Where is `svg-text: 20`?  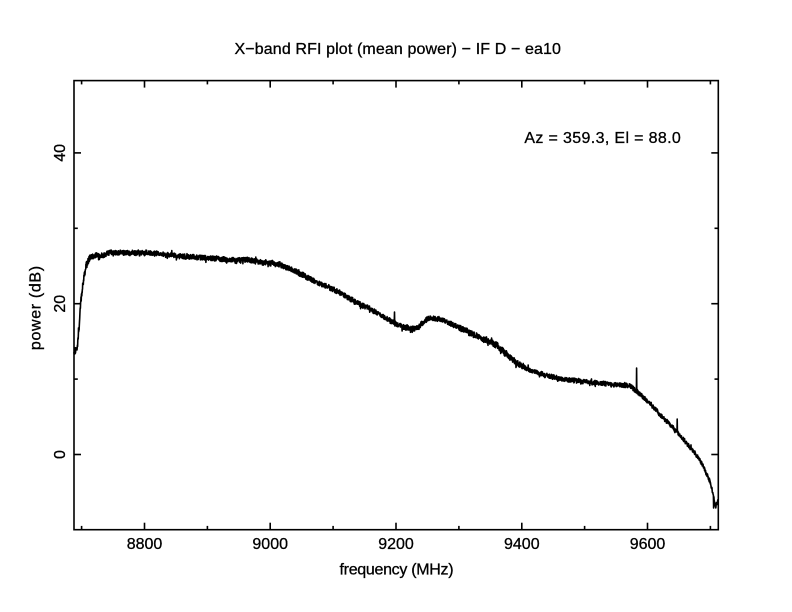 svg-text: 20 is located at coordinates (60, 304).